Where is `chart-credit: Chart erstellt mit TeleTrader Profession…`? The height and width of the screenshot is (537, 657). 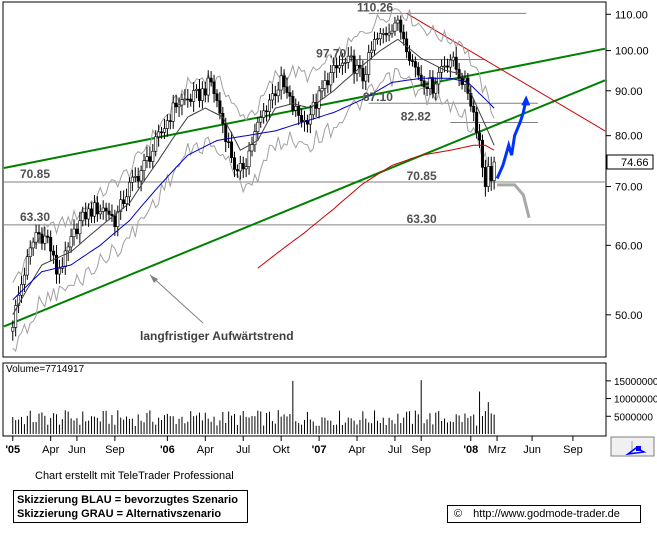 chart-credit: Chart erstellt mit TeleTrader Profession… is located at coordinates (134, 476).